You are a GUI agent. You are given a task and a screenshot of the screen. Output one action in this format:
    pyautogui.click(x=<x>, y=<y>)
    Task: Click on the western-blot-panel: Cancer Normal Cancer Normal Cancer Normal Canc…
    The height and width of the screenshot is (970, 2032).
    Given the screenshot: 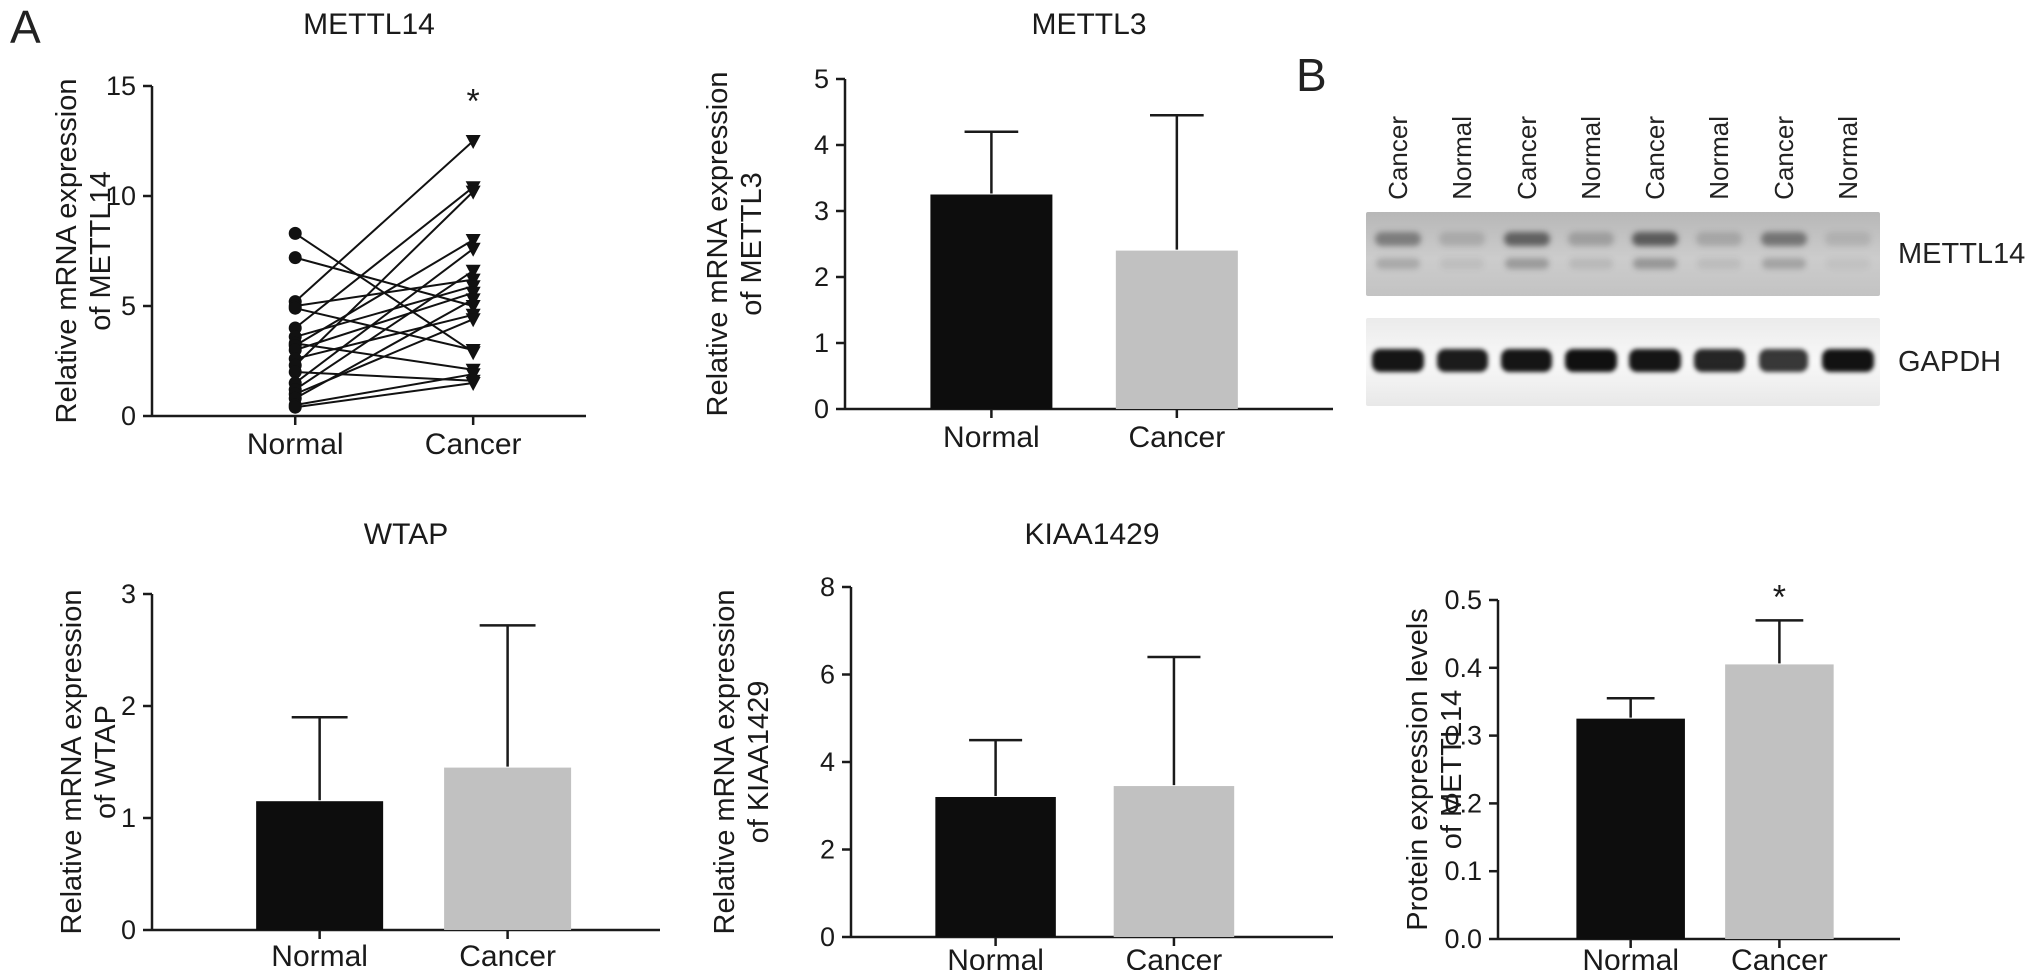 What is the action you would take?
    pyautogui.click(x=1690, y=255)
    